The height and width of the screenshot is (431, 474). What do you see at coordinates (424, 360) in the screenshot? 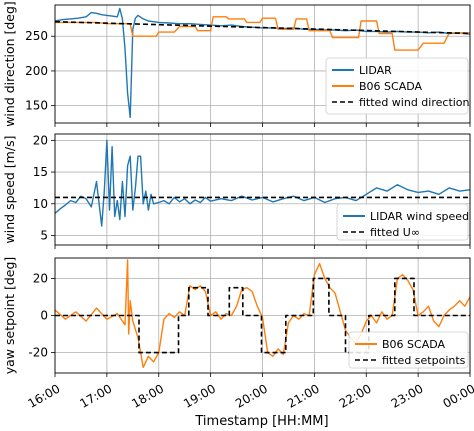
I see `legend-label: fitted setpoints` at bounding box center [424, 360].